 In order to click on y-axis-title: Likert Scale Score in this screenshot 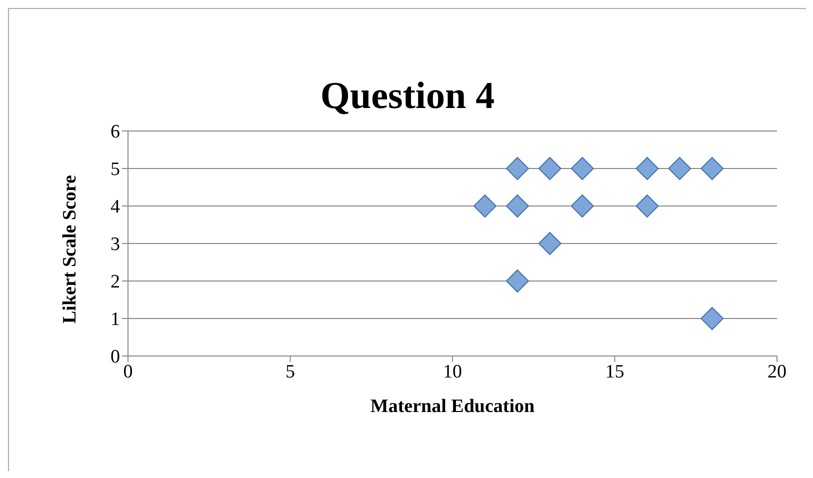, I will do `click(70, 249)`.